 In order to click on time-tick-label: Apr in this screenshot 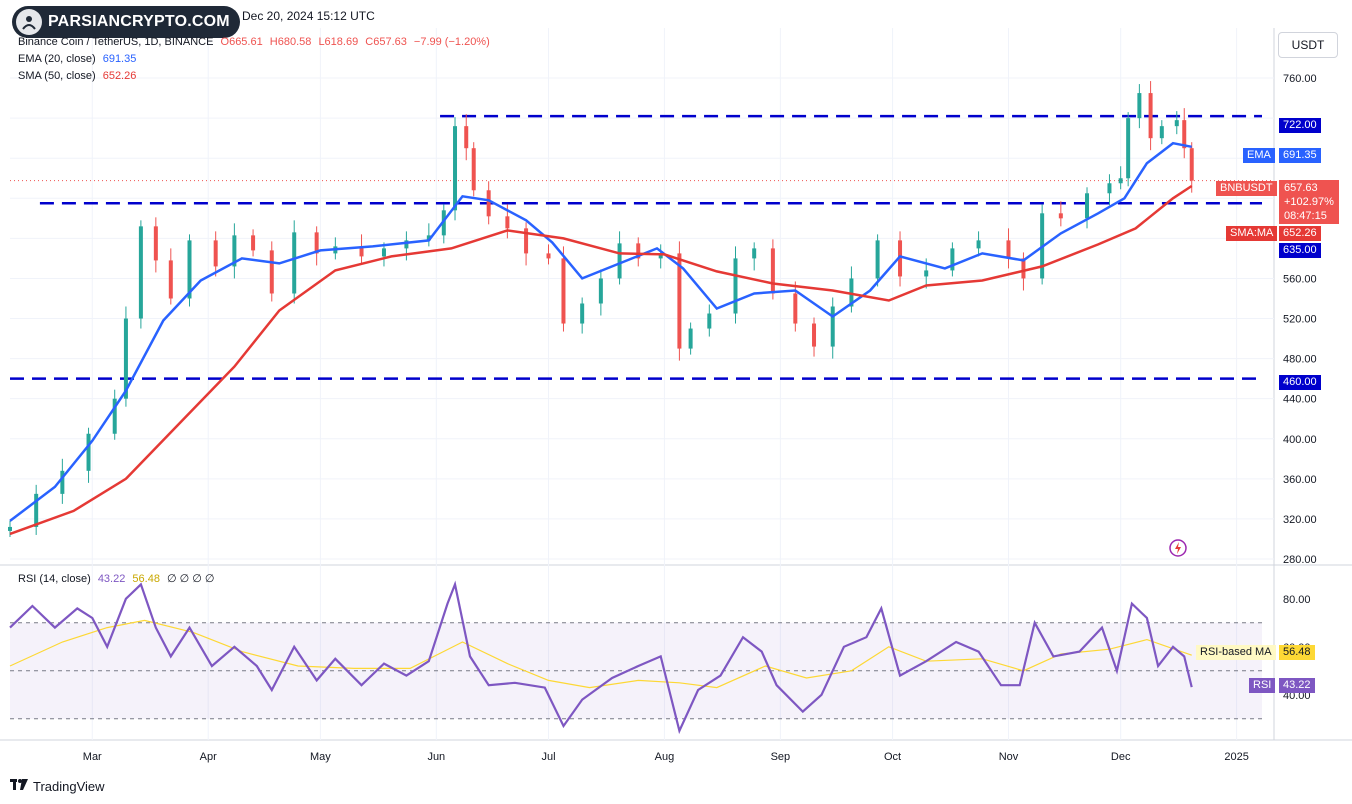, I will do `click(208, 757)`.